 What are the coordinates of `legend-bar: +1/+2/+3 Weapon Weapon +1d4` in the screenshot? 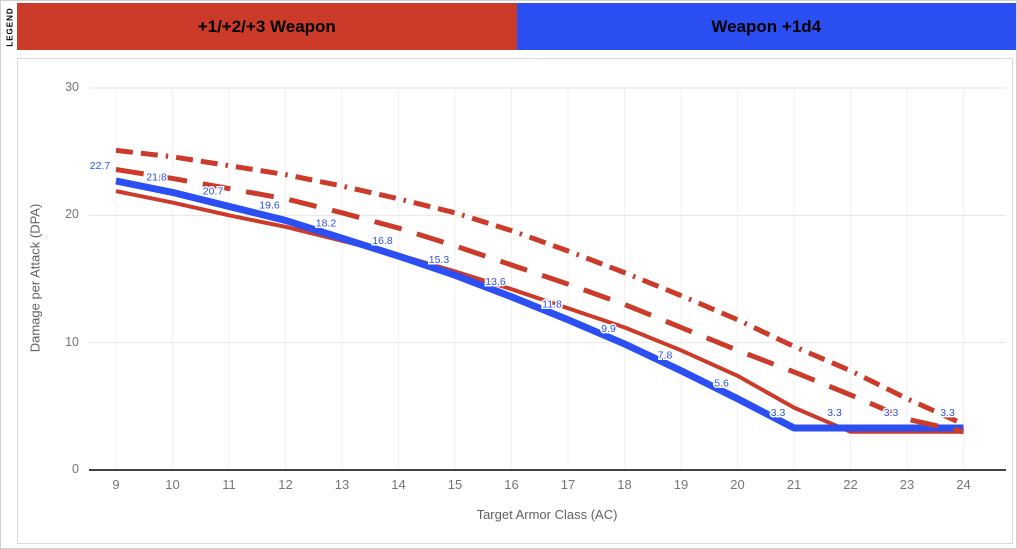 It's located at (516, 26).